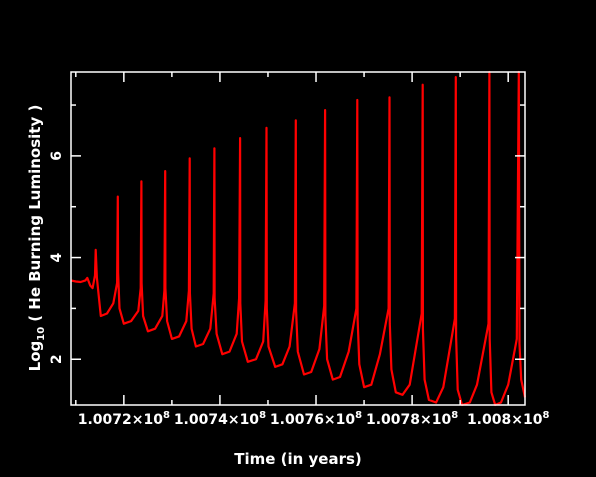 The height and width of the screenshot is (477, 596). Describe the element at coordinates (57, 156) in the screenshot. I see `y-tick-label: 6` at that location.